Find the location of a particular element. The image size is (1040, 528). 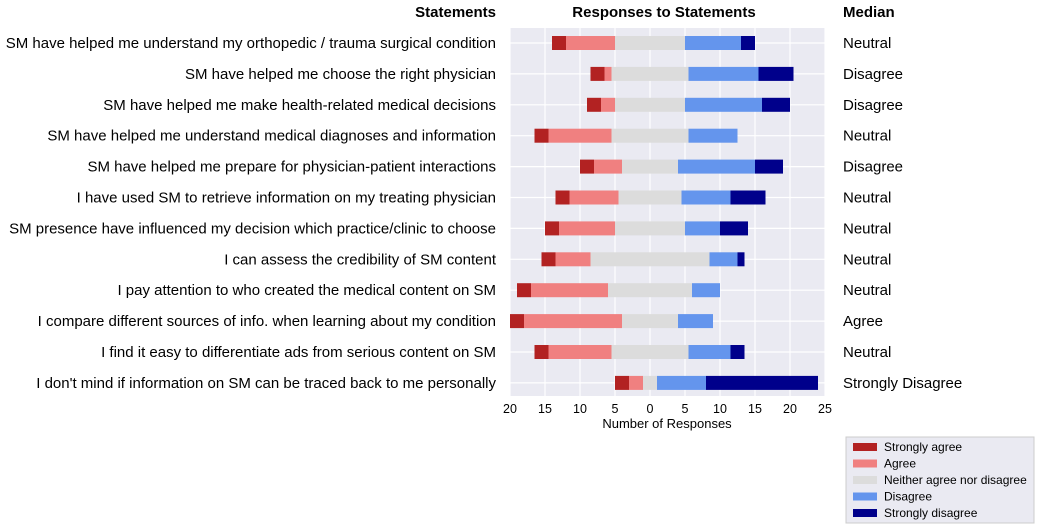

x-tick-label: 0 is located at coordinates (650, 409).